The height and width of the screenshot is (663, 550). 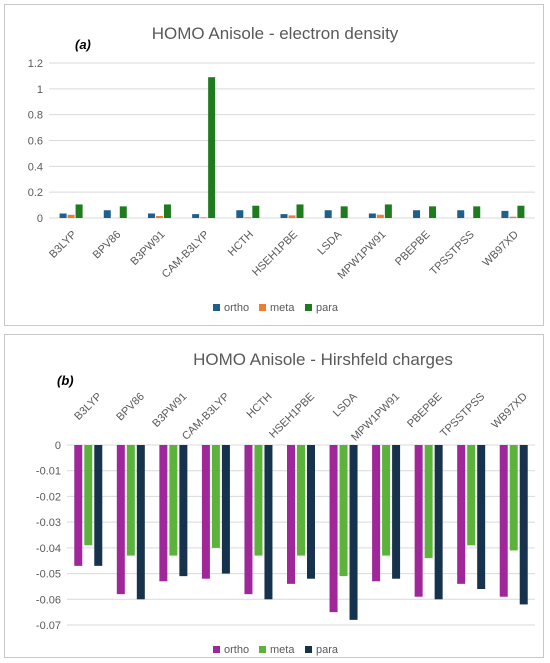 What do you see at coordinates (323, 359) in the screenshot?
I see `chart-title-b: HOMO Anisole - Hirshfeld charges` at bounding box center [323, 359].